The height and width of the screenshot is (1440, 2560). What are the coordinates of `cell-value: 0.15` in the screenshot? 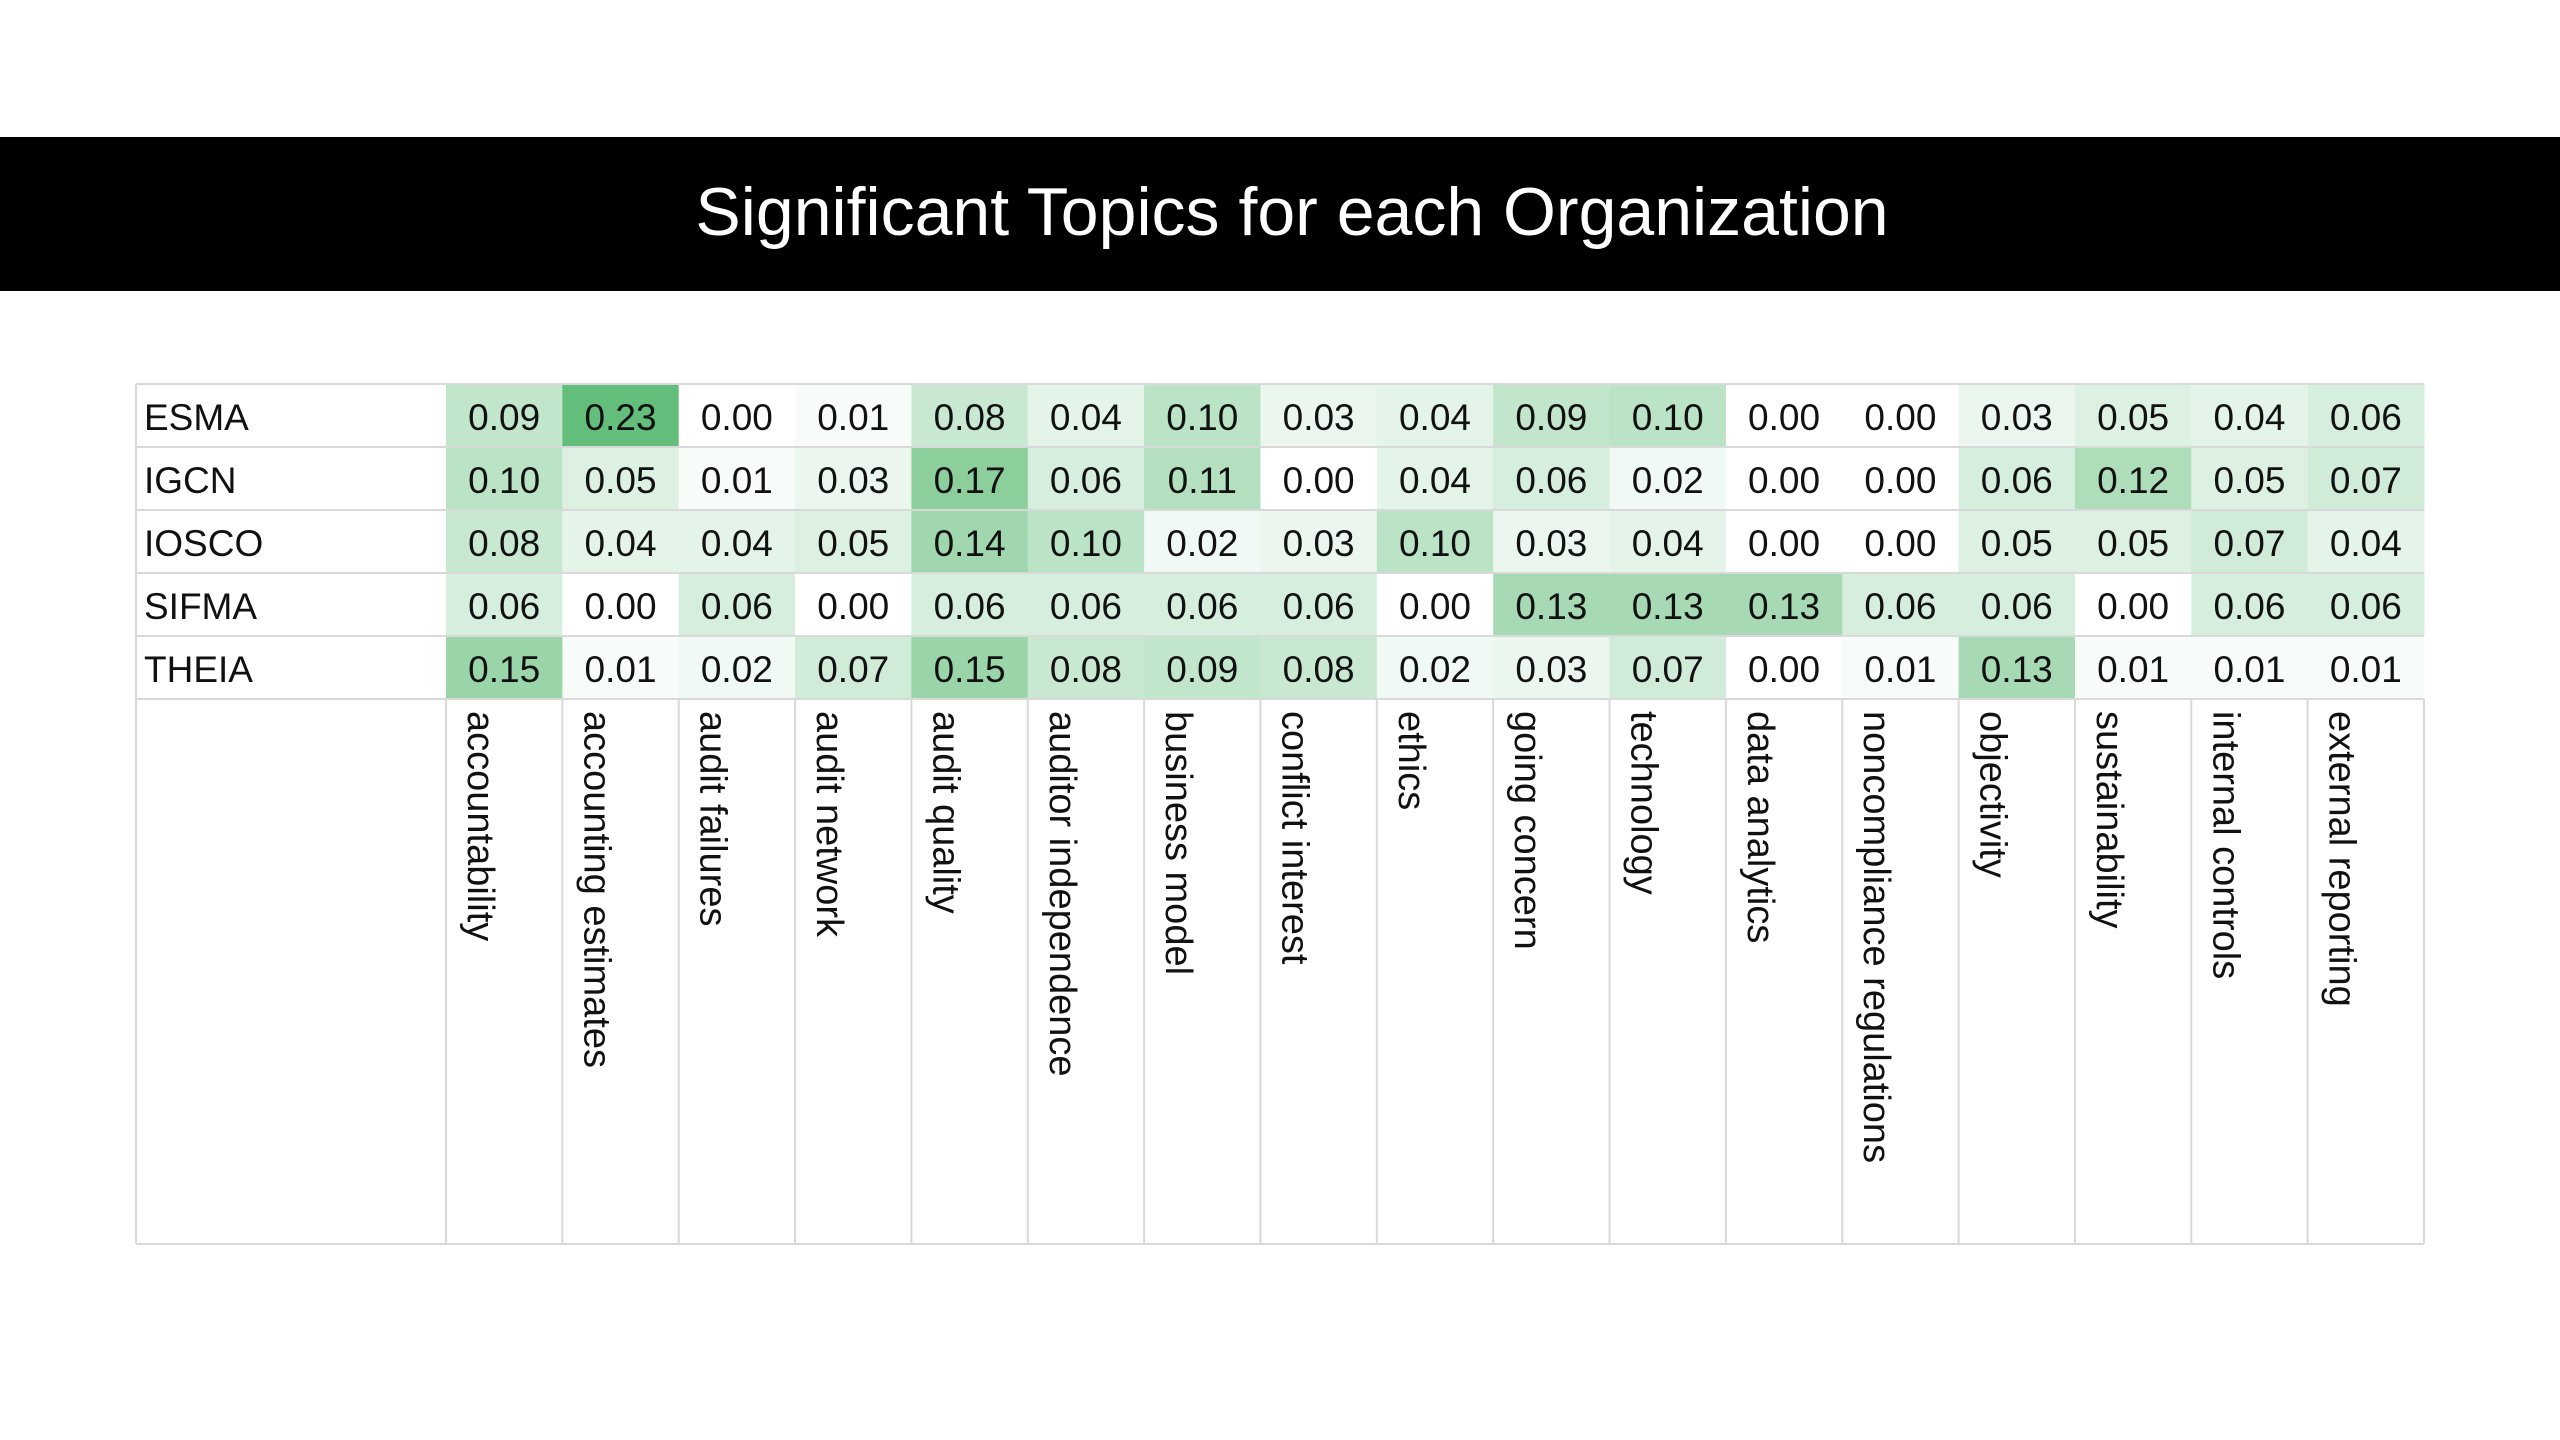 It's located at (970, 669).